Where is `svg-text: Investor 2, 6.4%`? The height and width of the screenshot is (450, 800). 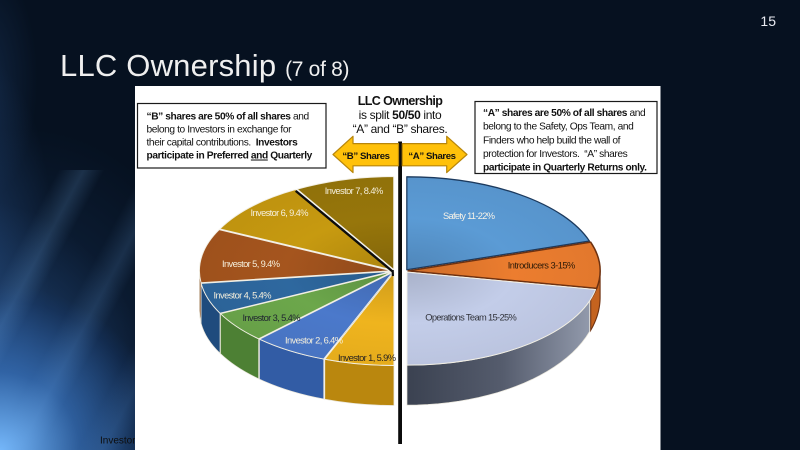 svg-text: Investor 2, 6.4% is located at coordinates (314, 341).